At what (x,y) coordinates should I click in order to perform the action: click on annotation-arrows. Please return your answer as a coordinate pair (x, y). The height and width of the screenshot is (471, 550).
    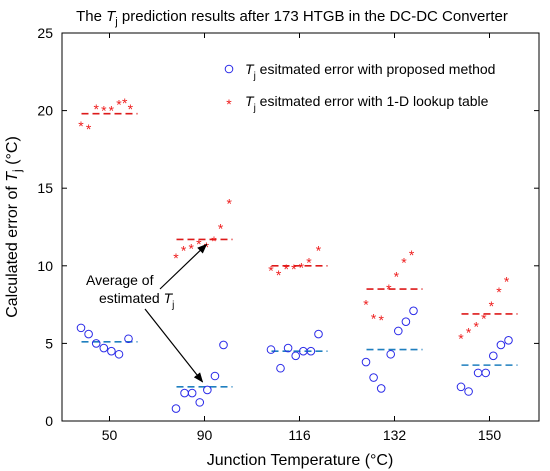
    Looking at the image, I should click on (176, 313).